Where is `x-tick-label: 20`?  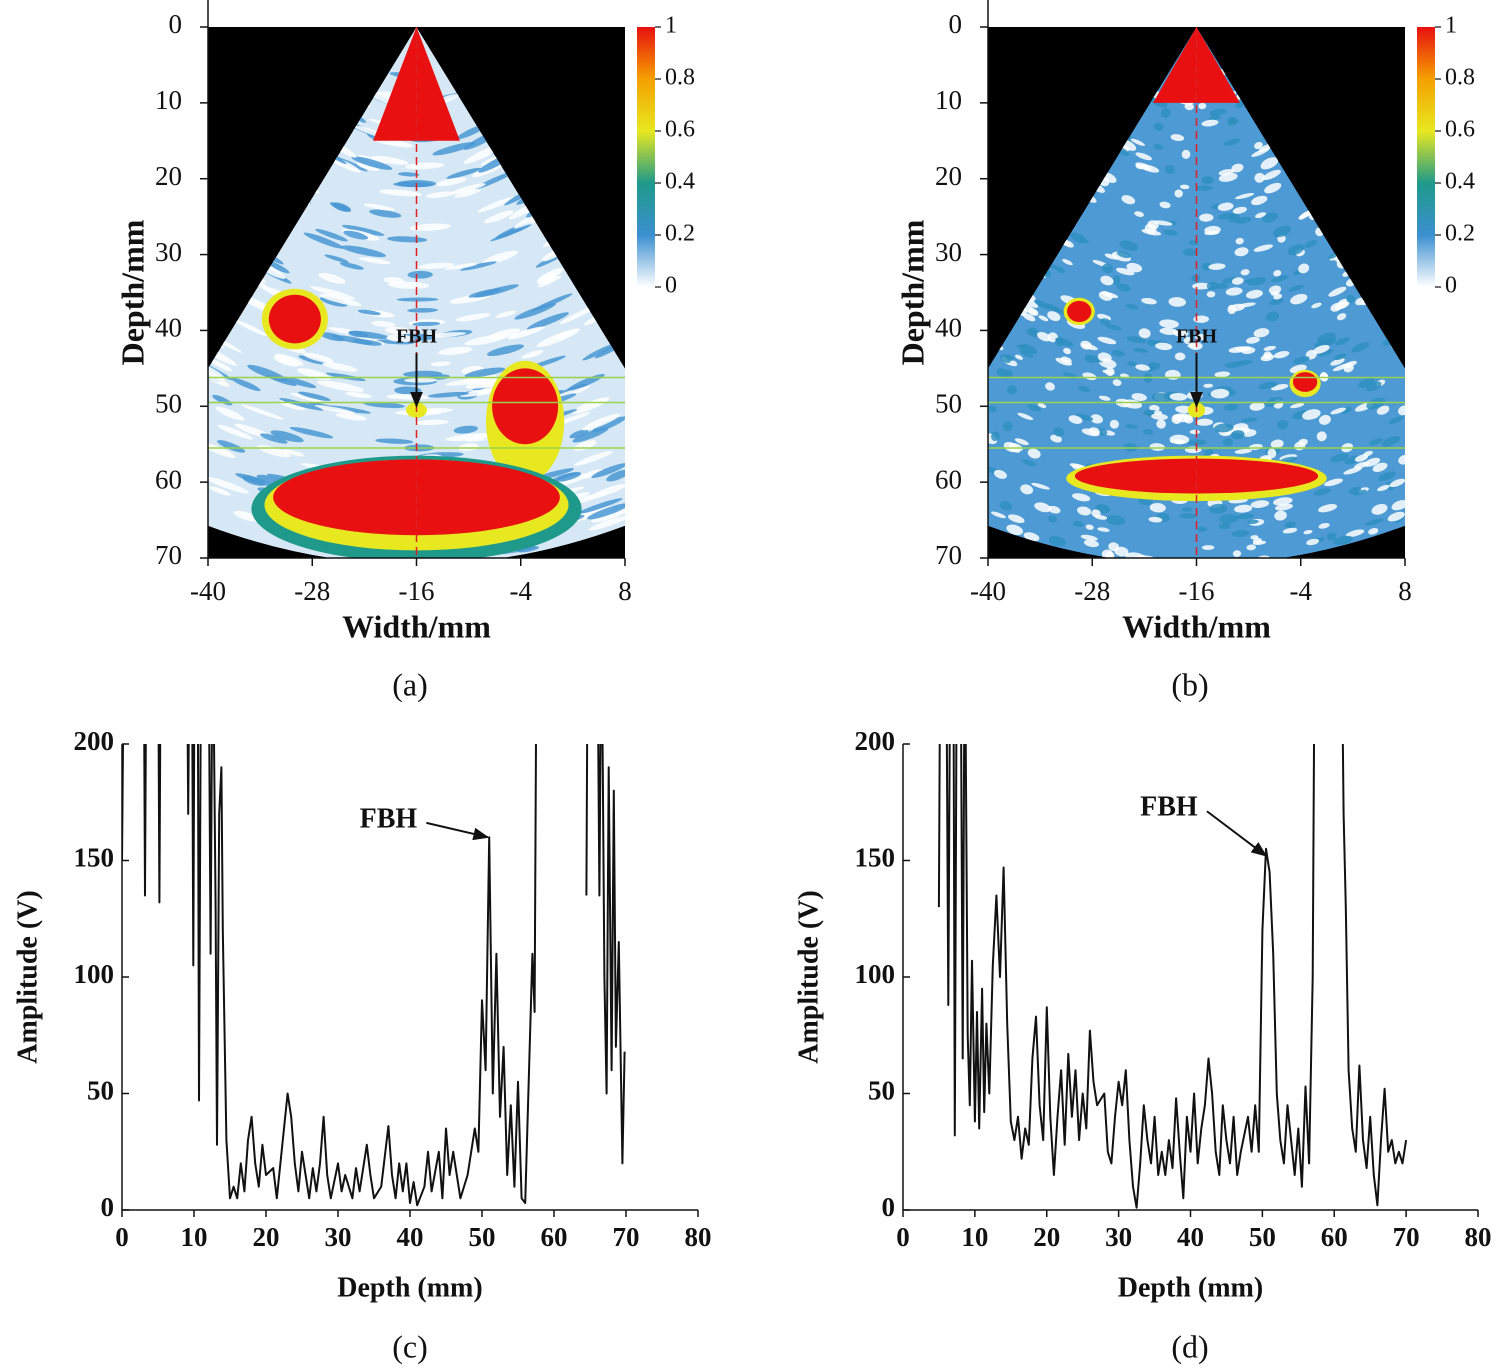 x-tick-label: 20 is located at coordinates (266, 1237).